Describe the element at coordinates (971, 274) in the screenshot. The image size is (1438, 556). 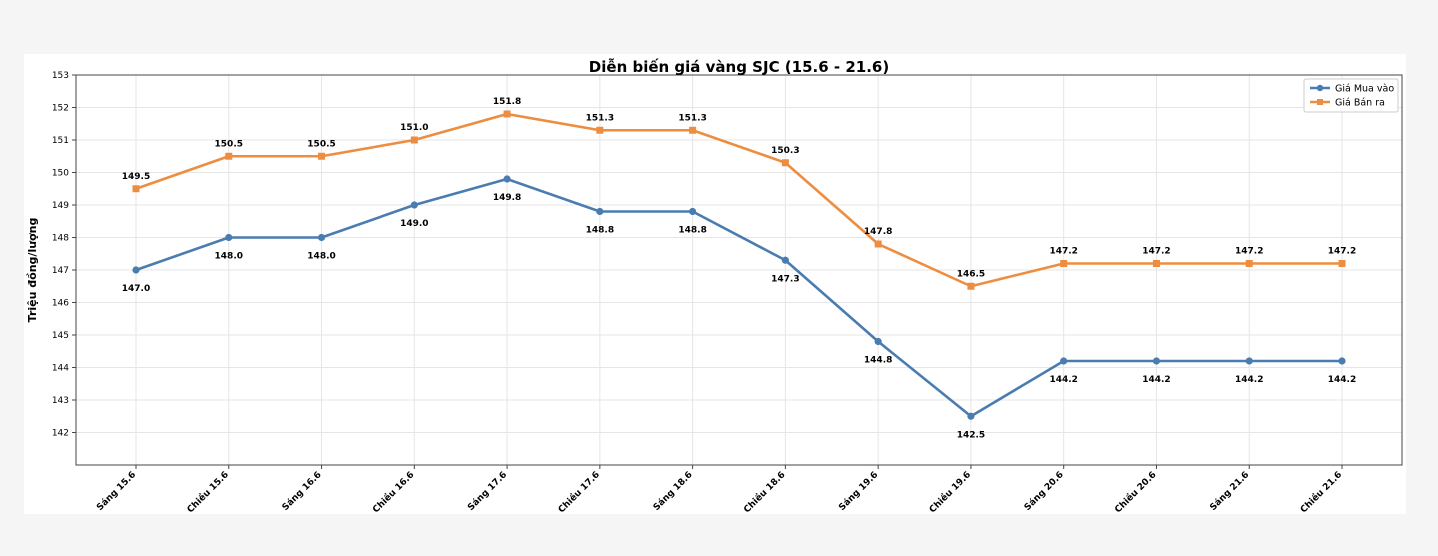
I see `data-label: 146.5` at that location.